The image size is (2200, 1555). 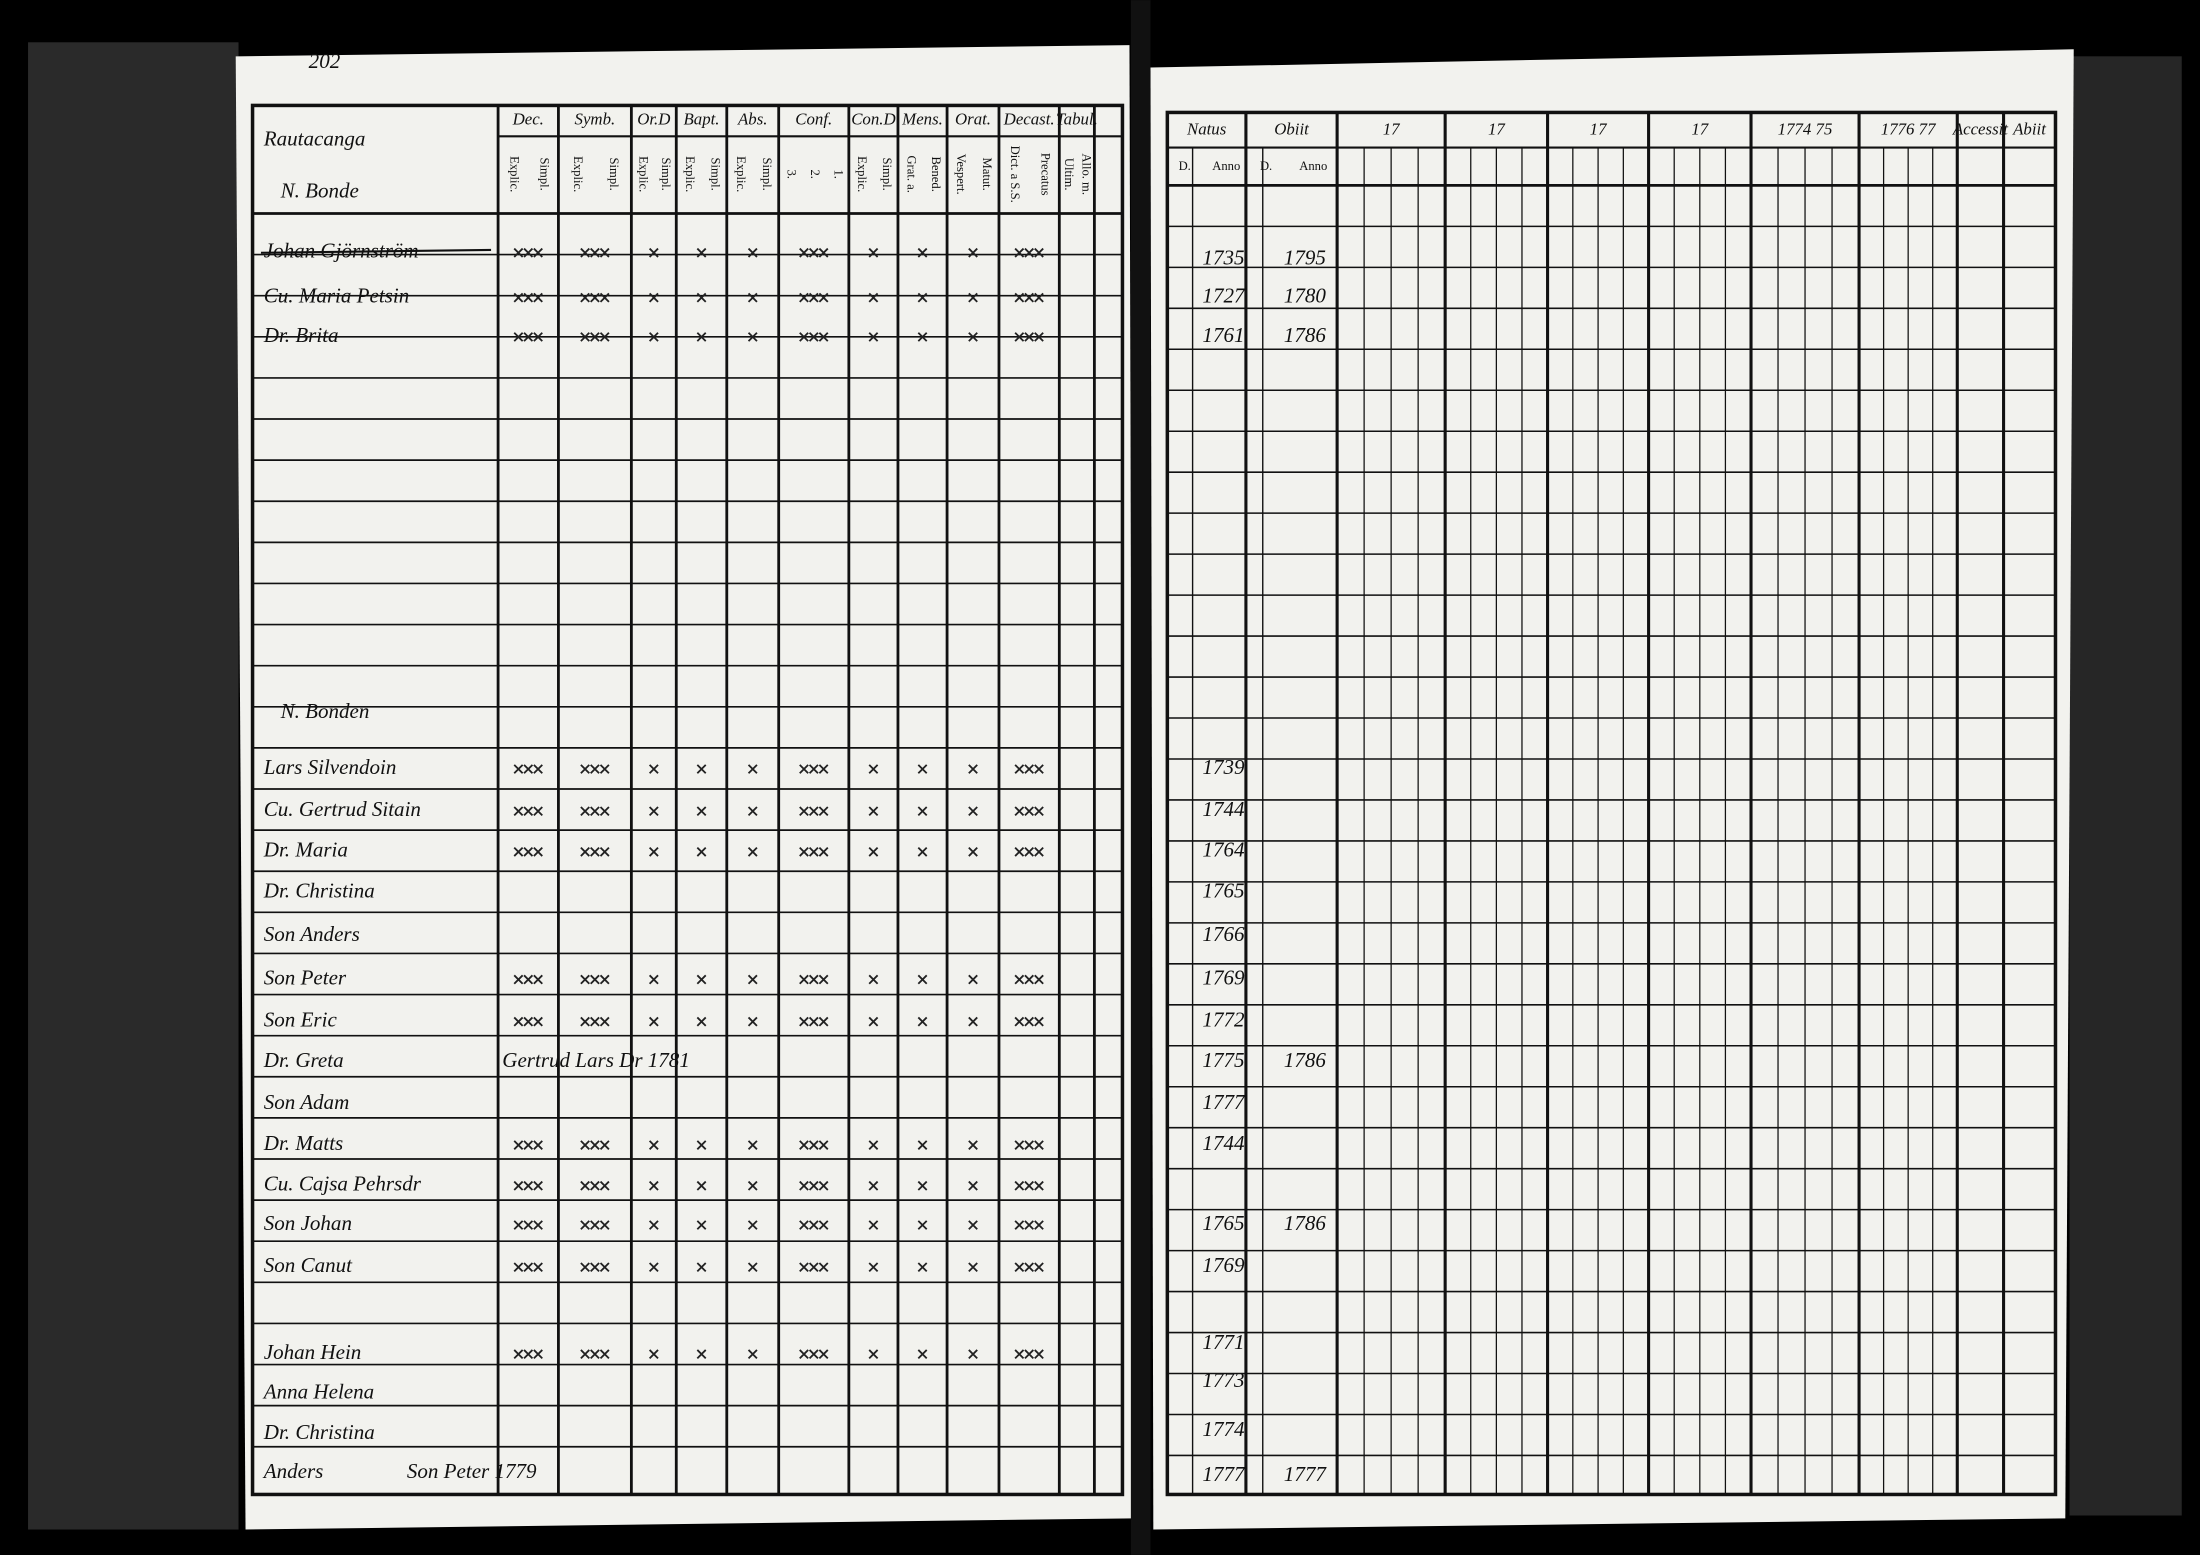 What do you see at coordinates (1266, 166) in the screenshot?
I see `column-subheader: D.` at bounding box center [1266, 166].